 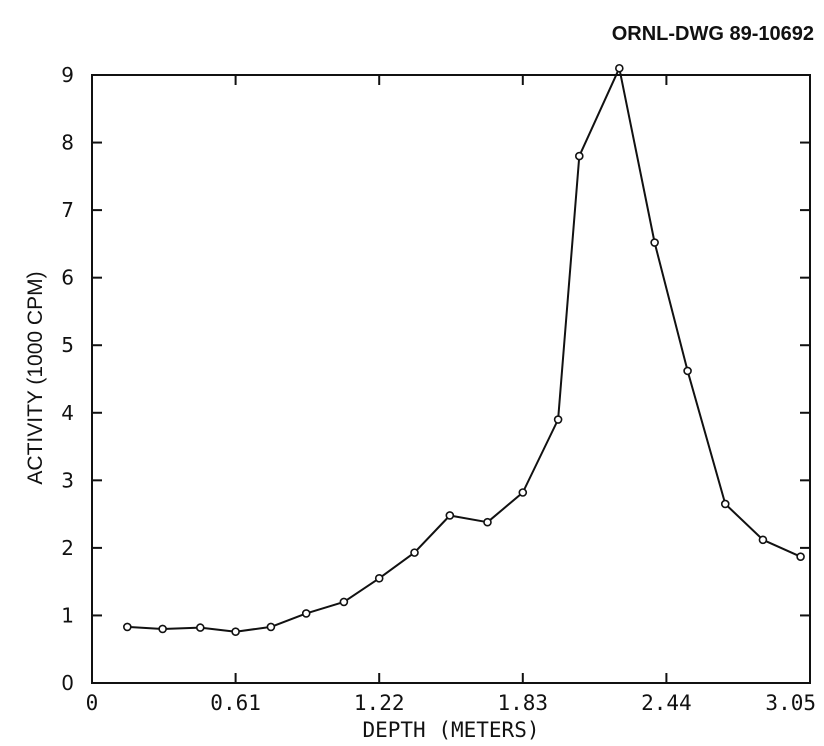 What do you see at coordinates (67, 75) in the screenshot?
I see `y-tick-label: 9` at bounding box center [67, 75].